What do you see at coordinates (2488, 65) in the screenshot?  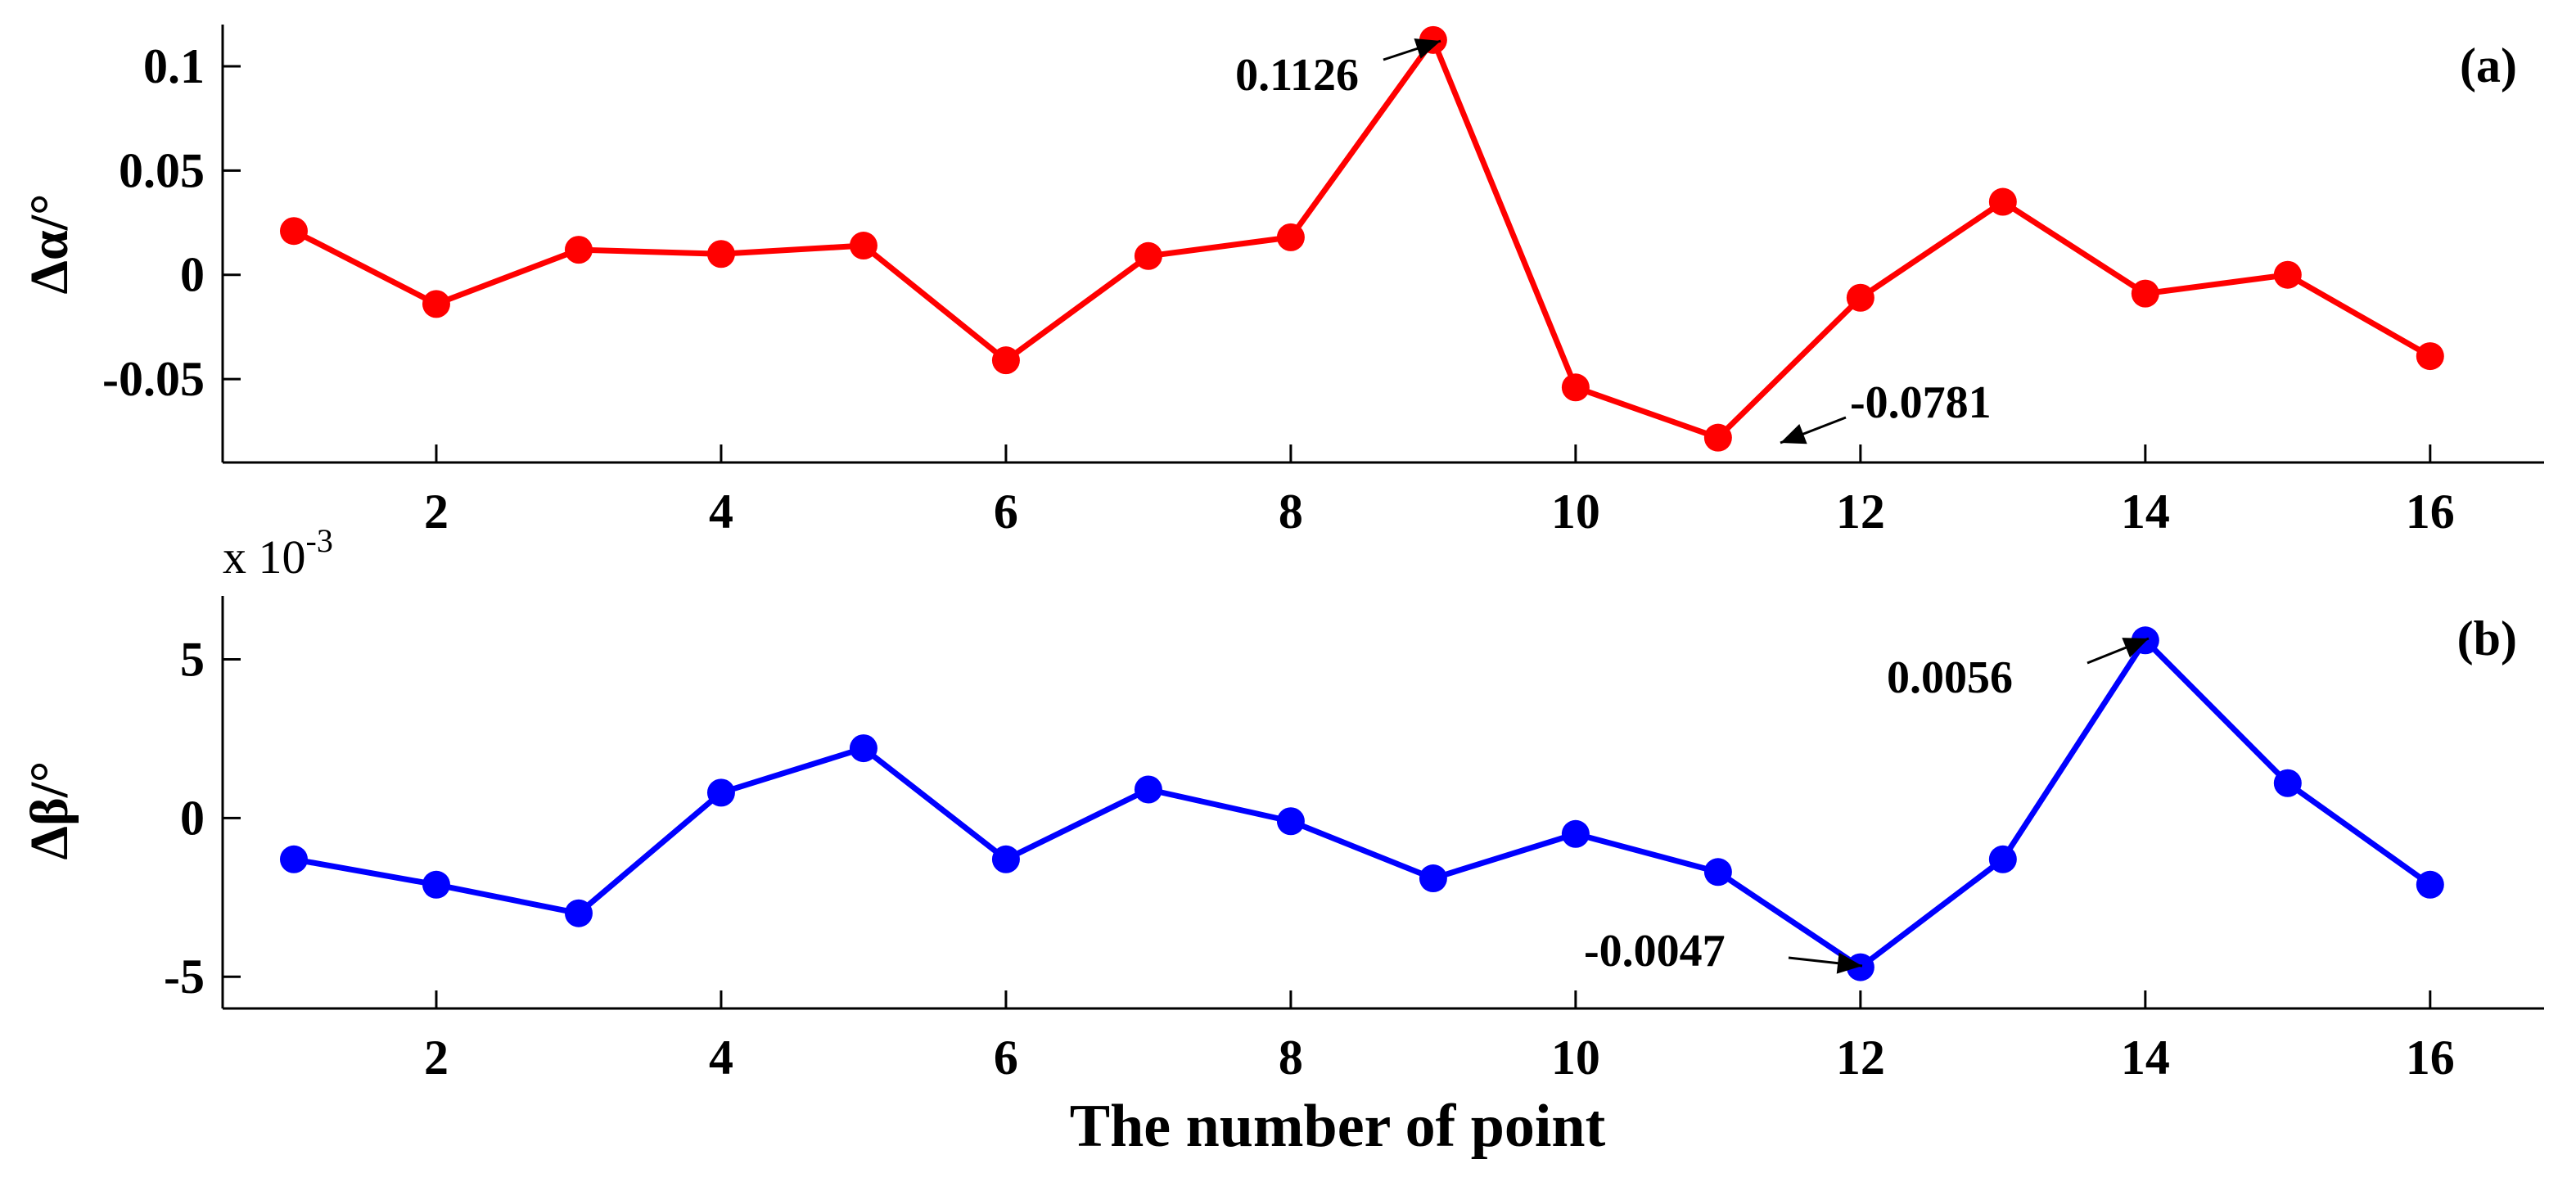 I see `panel-a-tag: (a)` at bounding box center [2488, 65].